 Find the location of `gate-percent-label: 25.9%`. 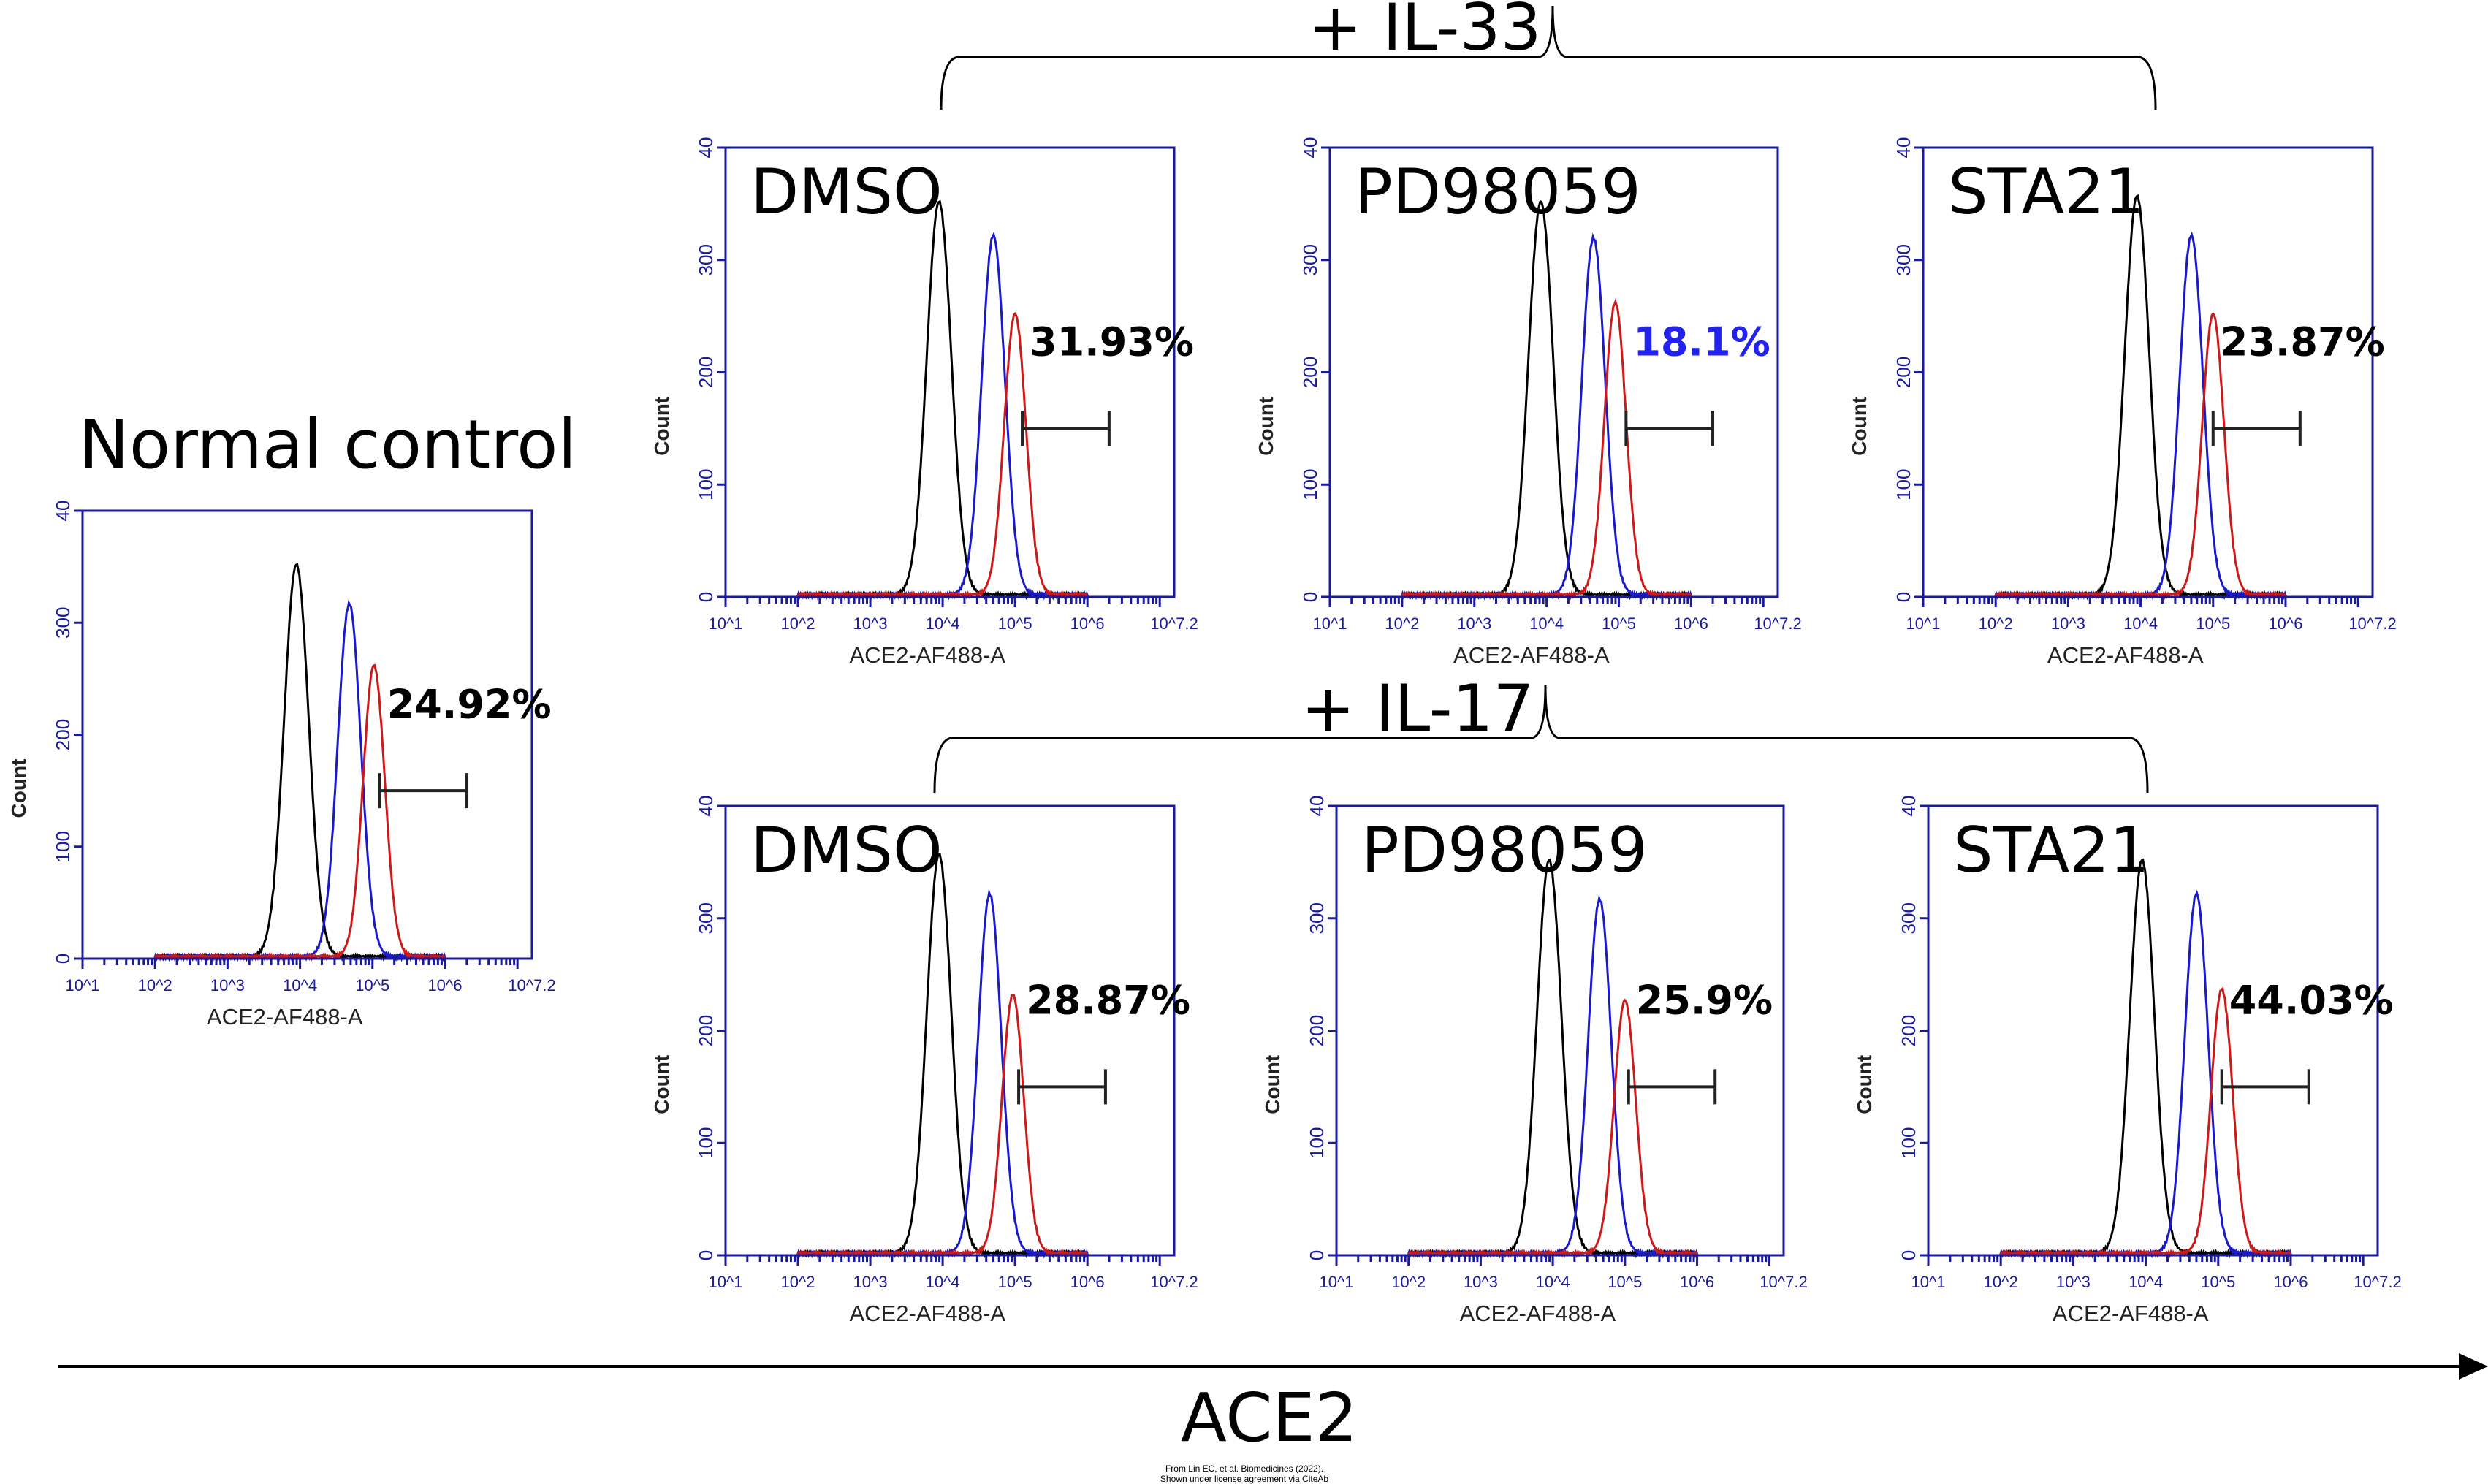

gate-percent-label: 25.9% is located at coordinates (1705, 1000).